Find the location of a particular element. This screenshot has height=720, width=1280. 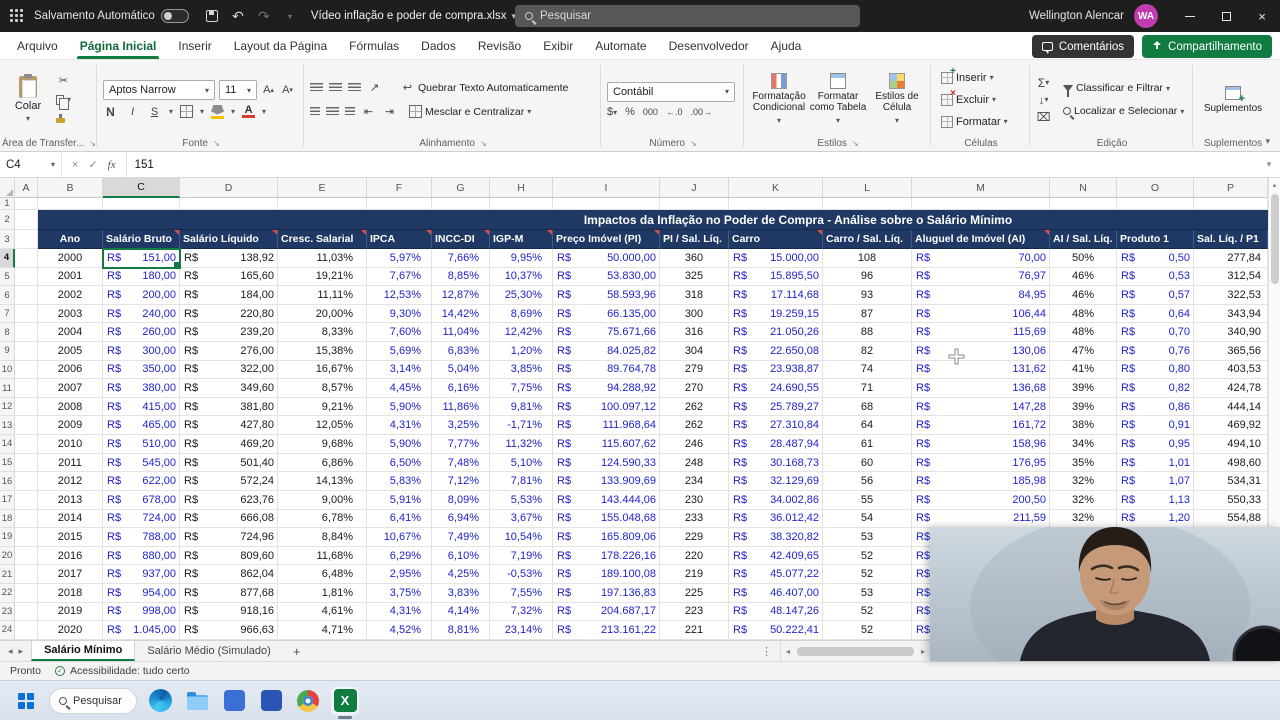

cell-D5: R$ 165,60 is located at coordinates (229, 277).